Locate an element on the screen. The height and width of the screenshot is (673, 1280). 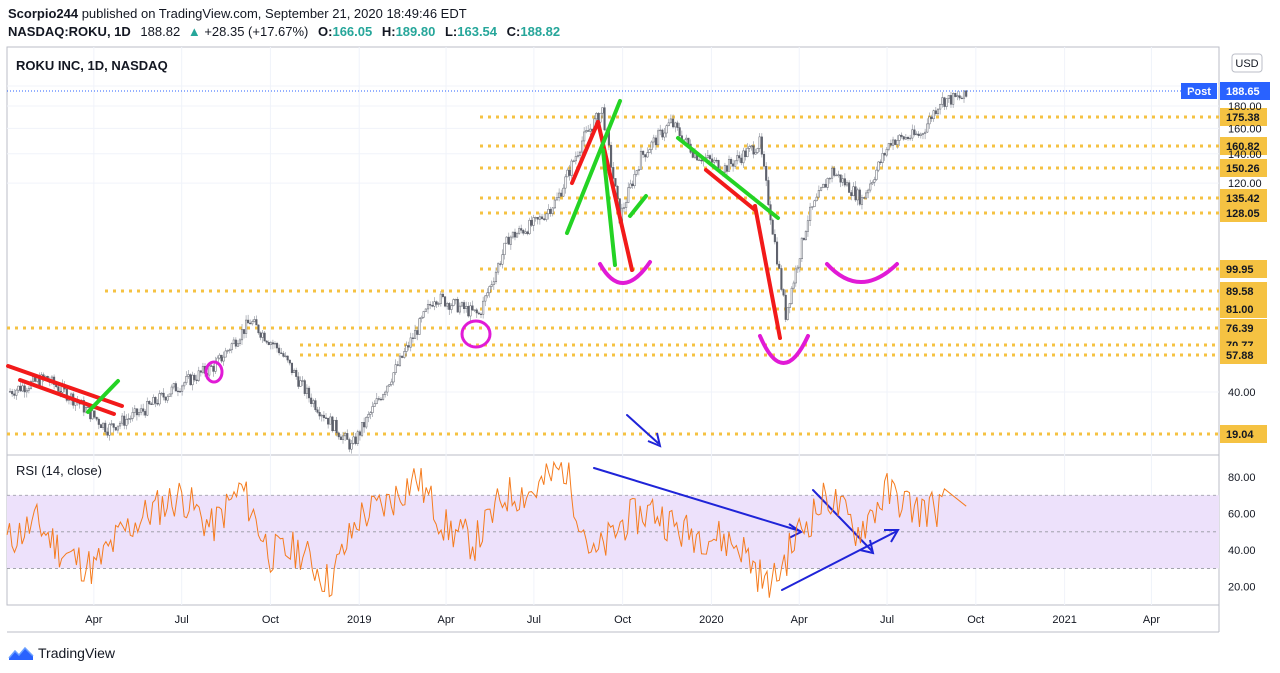
rsi-title: RSI (14, close) is located at coordinates (59, 470).